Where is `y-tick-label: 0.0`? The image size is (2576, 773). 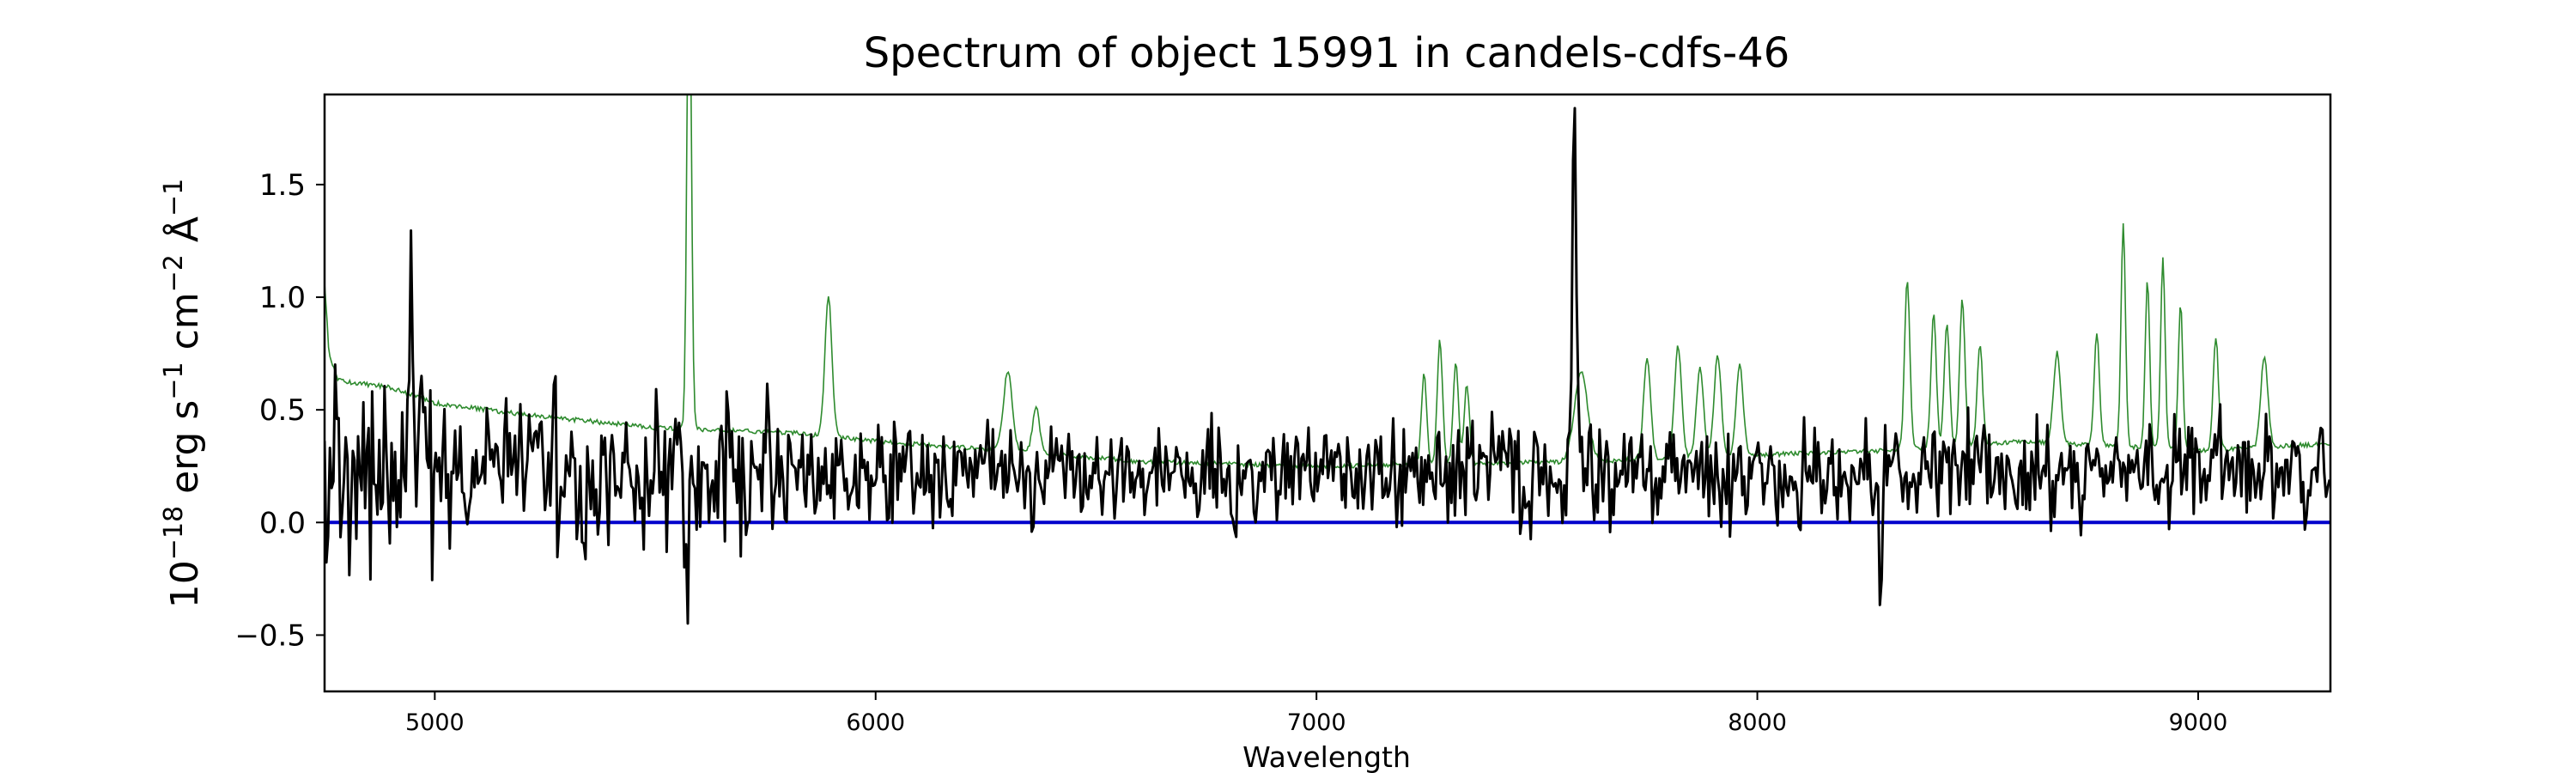
y-tick-label: 0.0 is located at coordinates (282, 523).